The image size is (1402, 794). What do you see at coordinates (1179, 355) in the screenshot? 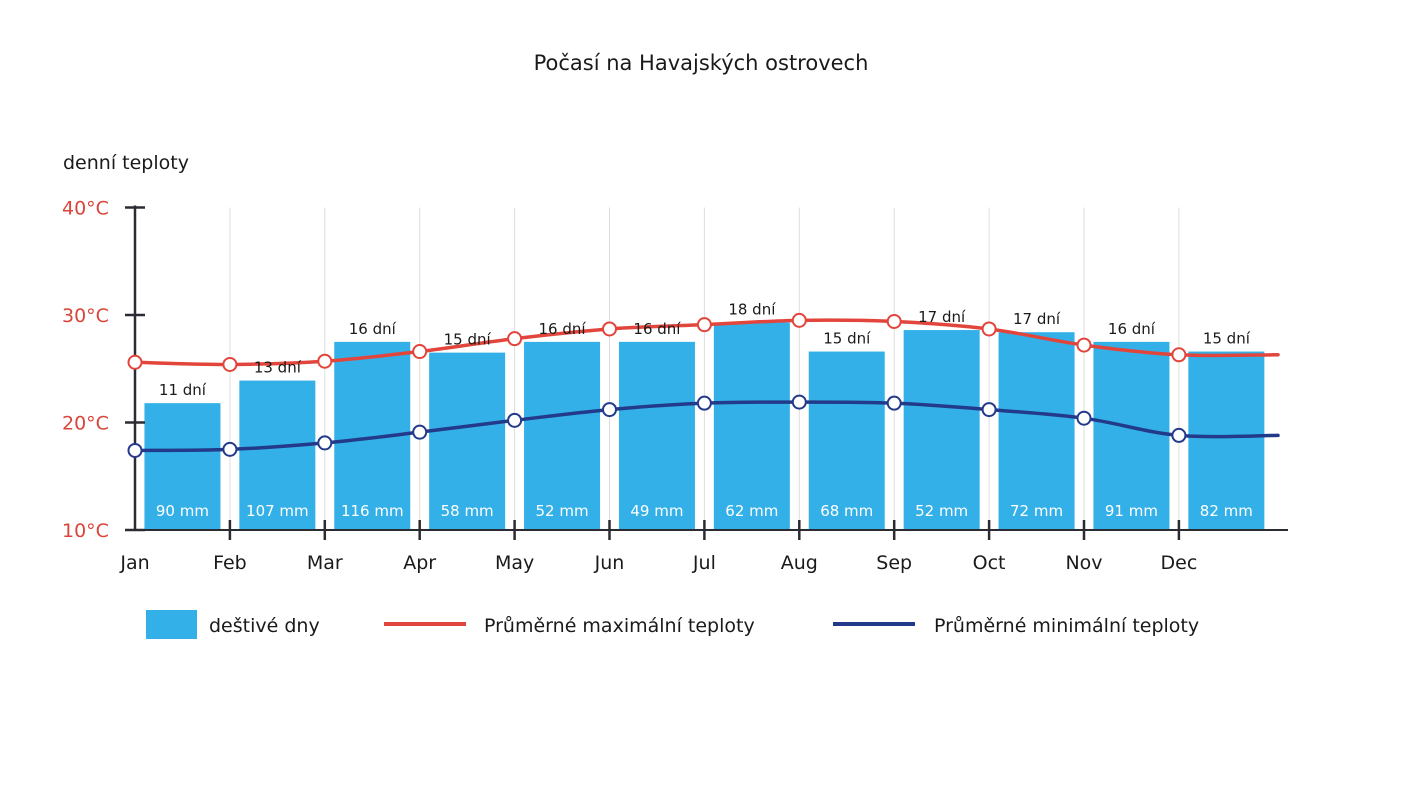
I see `max-temp-point-dec` at bounding box center [1179, 355].